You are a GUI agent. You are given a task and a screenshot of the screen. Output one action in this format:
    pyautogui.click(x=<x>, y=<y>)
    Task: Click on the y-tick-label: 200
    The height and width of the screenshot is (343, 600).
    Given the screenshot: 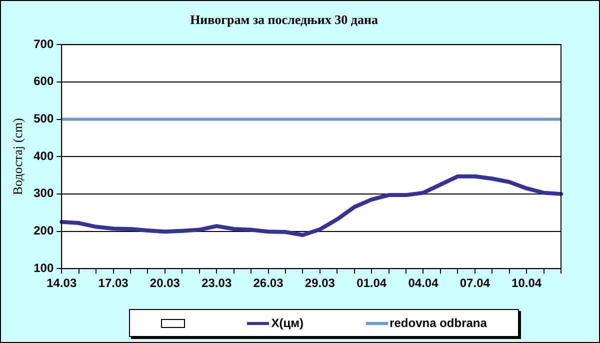 What is the action you would take?
    pyautogui.click(x=44, y=231)
    